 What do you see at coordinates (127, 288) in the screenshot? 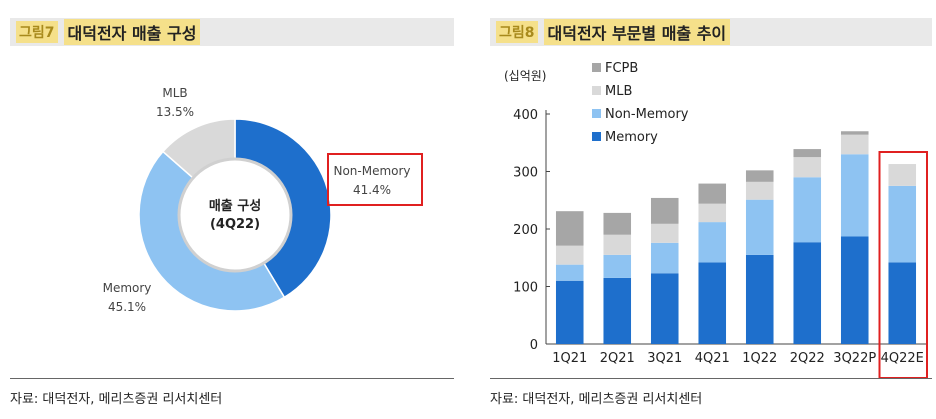
I see `slice-label-memory-name: Memory` at bounding box center [127, 288].